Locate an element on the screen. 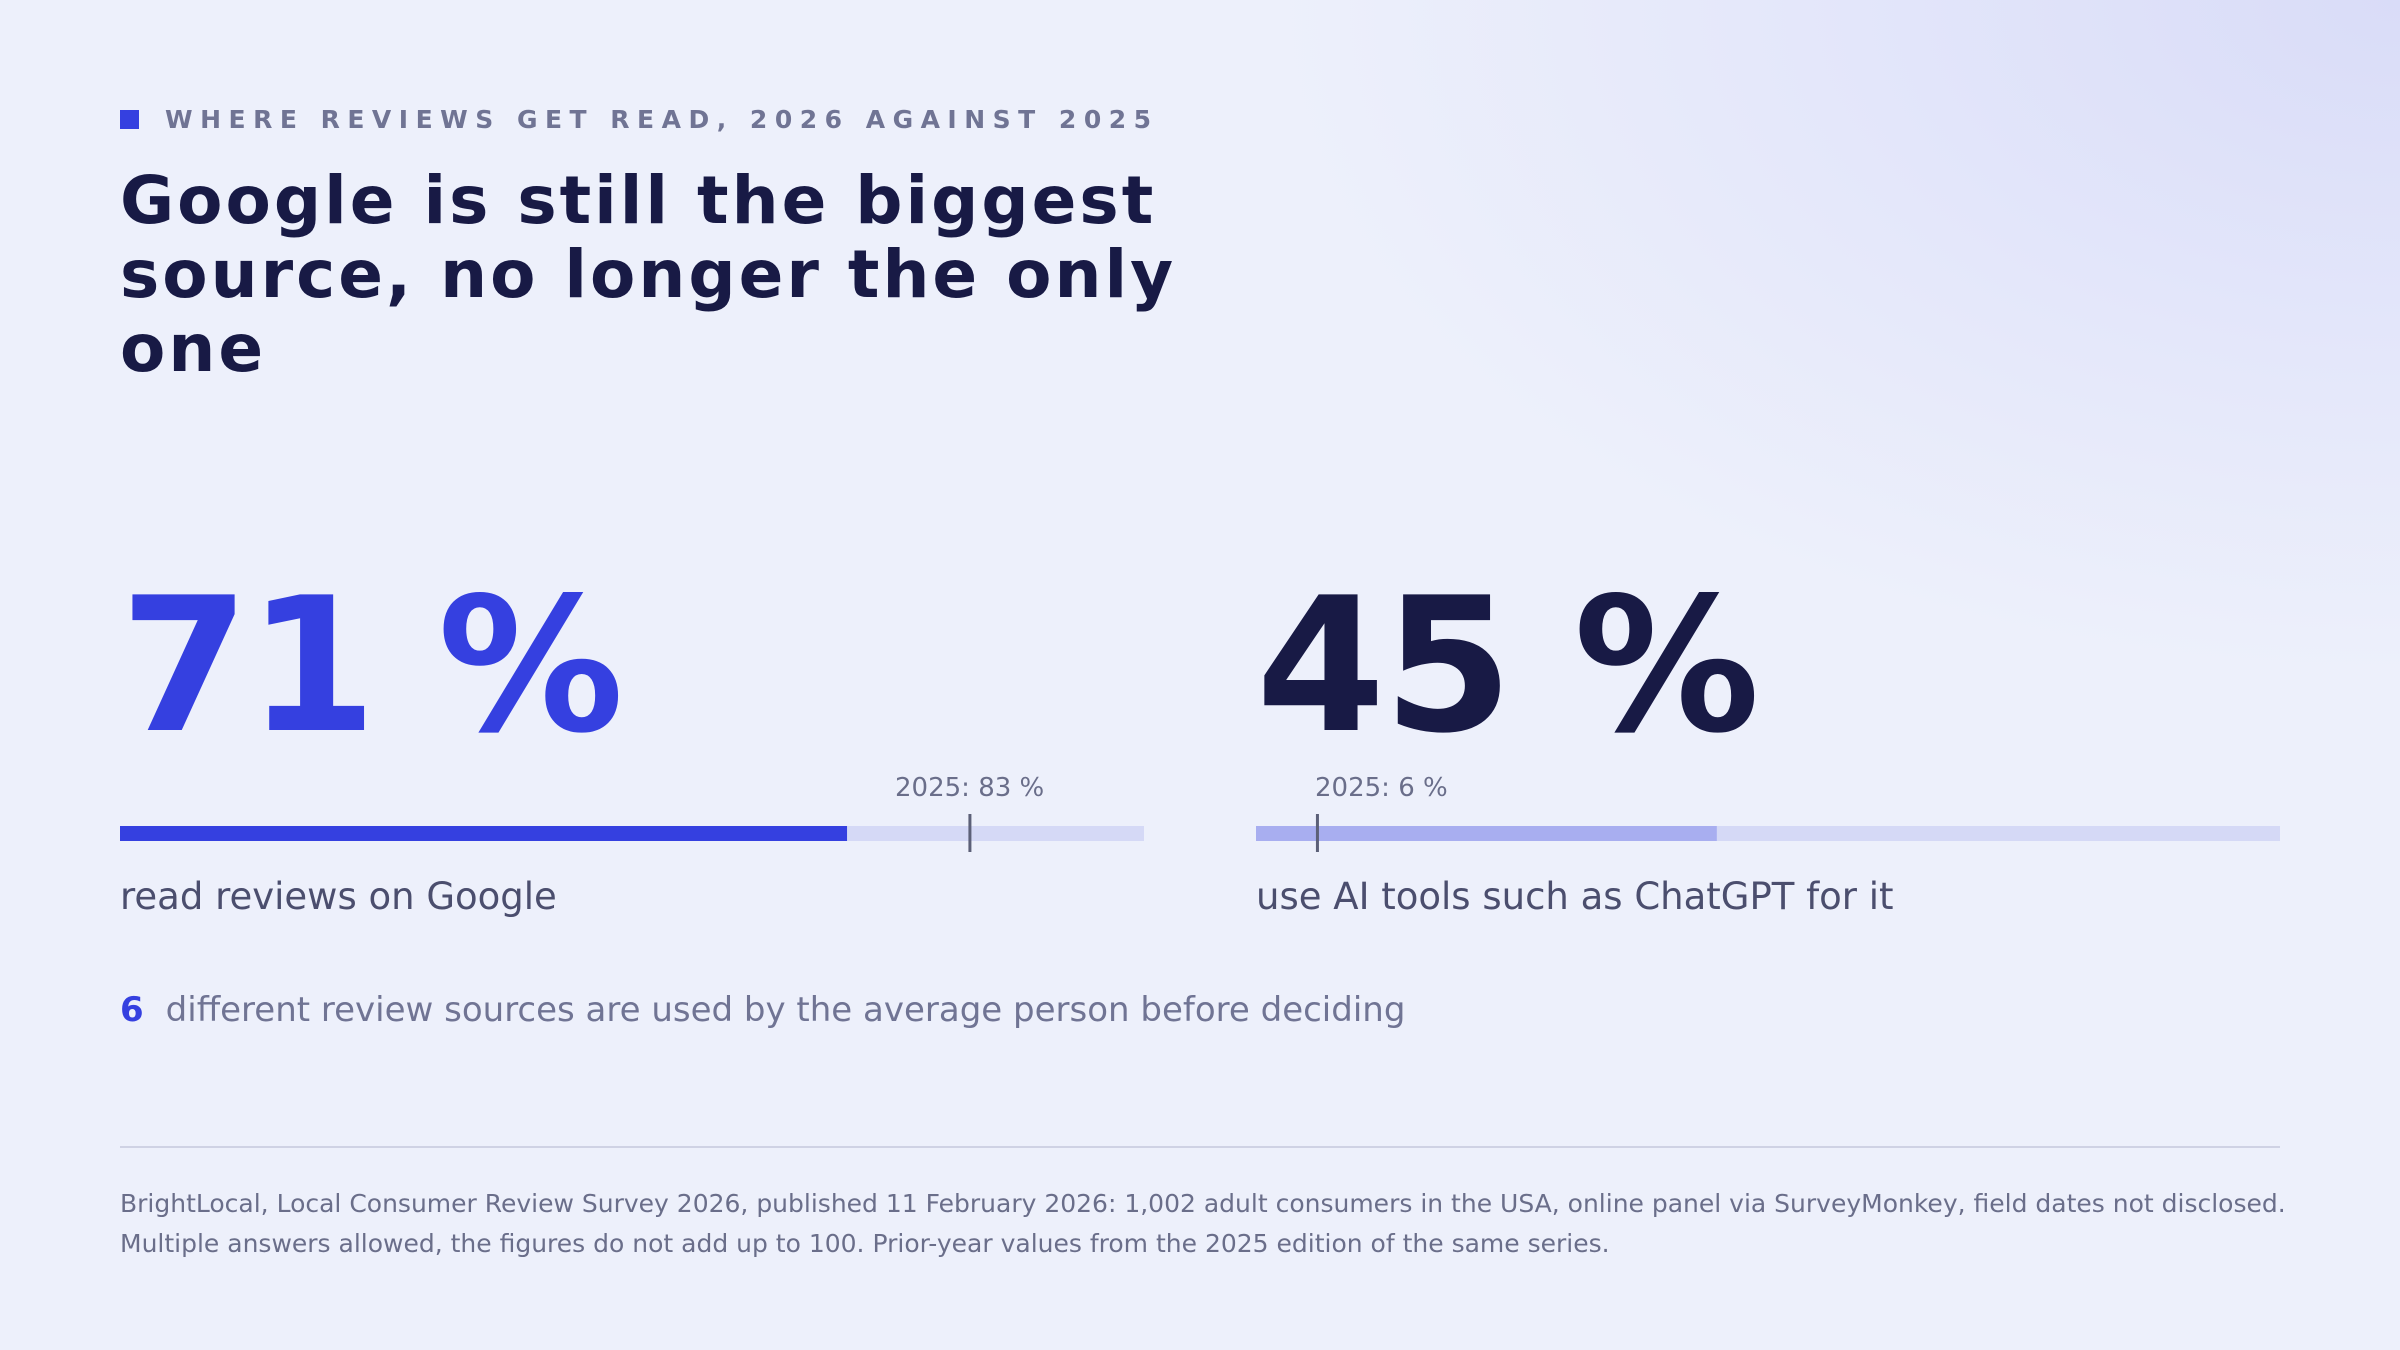  bar-fill-ai-tools is located at coordinates (1486, 833).